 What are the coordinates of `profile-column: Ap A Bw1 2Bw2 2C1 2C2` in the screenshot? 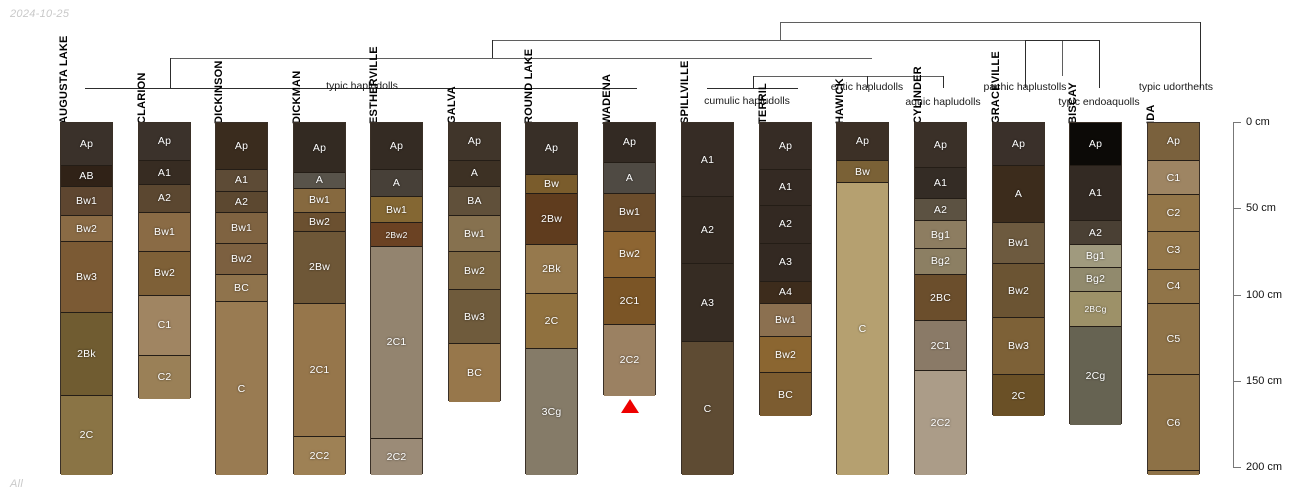 It's located at (396, 298).